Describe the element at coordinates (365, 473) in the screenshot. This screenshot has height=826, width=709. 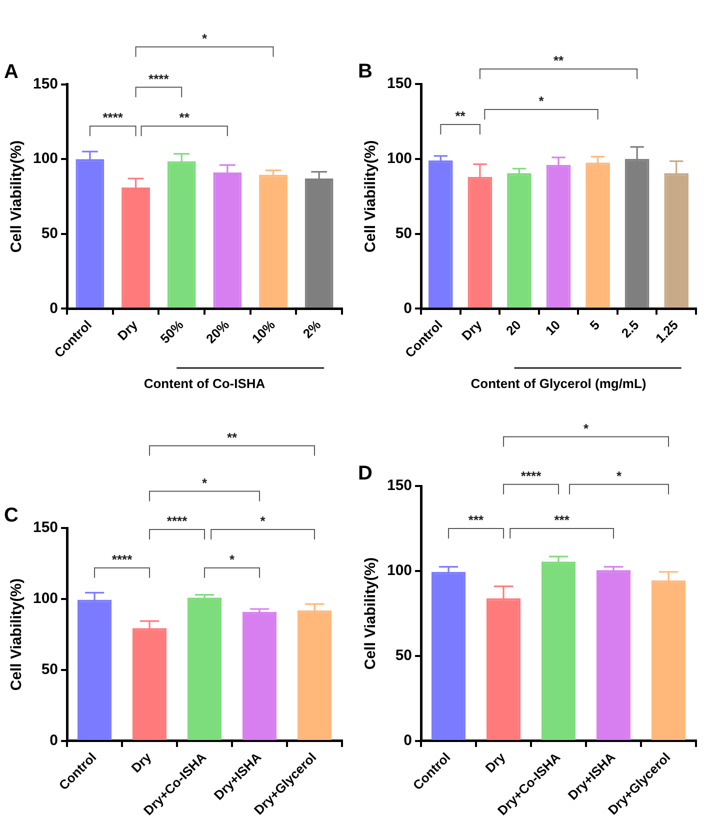
I see `chart-title: D` at that location.